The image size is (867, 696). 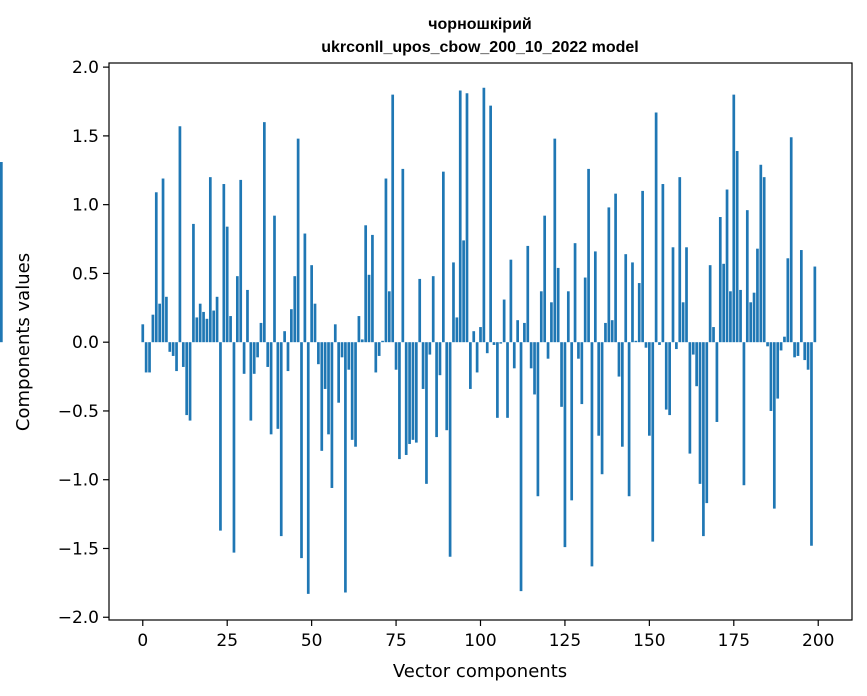 What do you see at coordinates (85, 206) in the screenshot?
I see `y-tick-label: 1.0` at bounding box center [85, 206].